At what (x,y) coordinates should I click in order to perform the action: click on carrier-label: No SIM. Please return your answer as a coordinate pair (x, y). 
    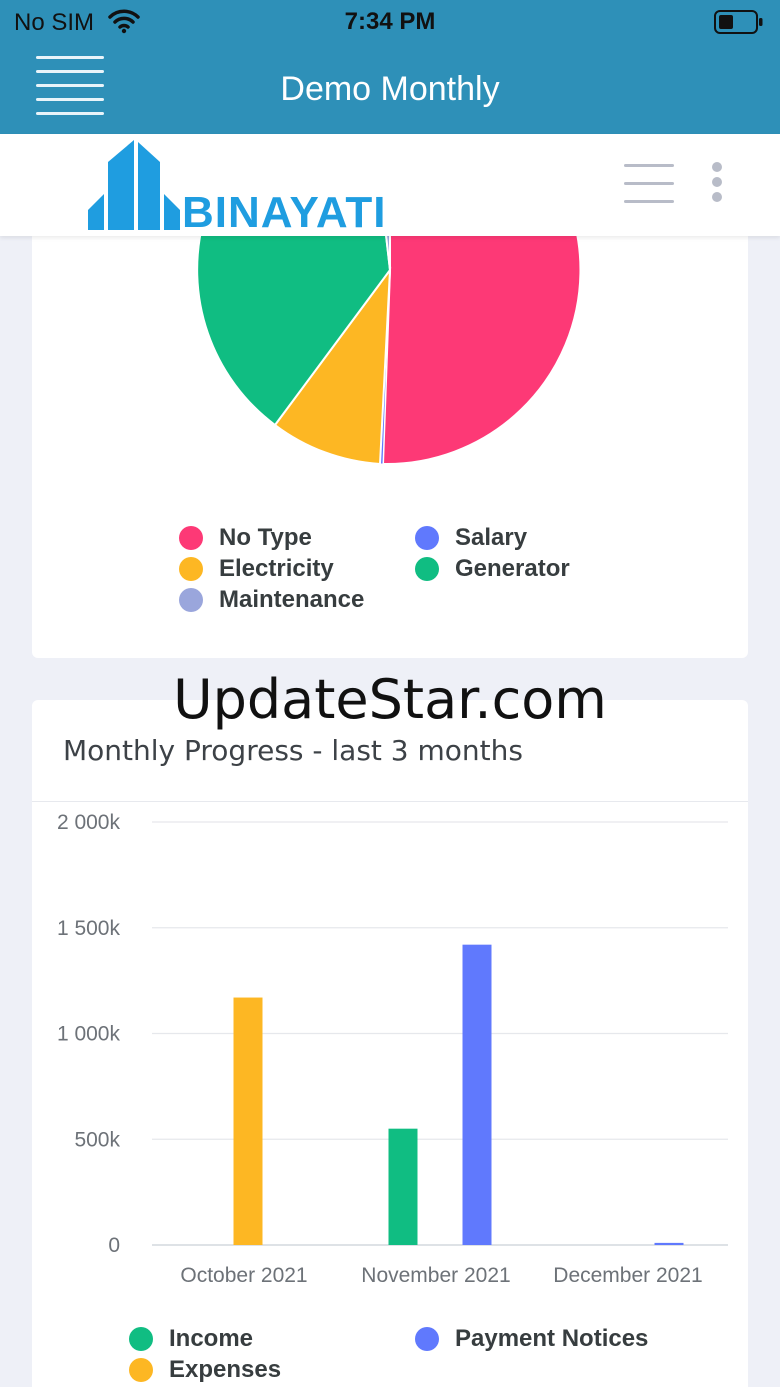
    Looking at the image, I should click on (54, 22).